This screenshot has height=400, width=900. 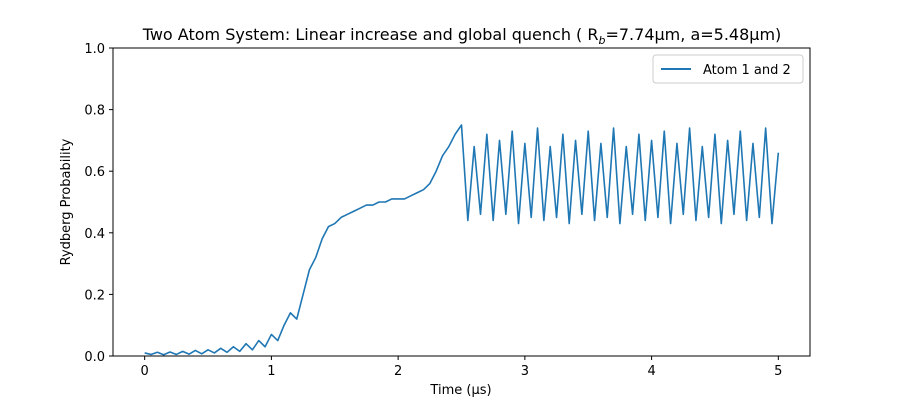 I want to click on chart-title-subscript: b, so click(x=601, y=40).